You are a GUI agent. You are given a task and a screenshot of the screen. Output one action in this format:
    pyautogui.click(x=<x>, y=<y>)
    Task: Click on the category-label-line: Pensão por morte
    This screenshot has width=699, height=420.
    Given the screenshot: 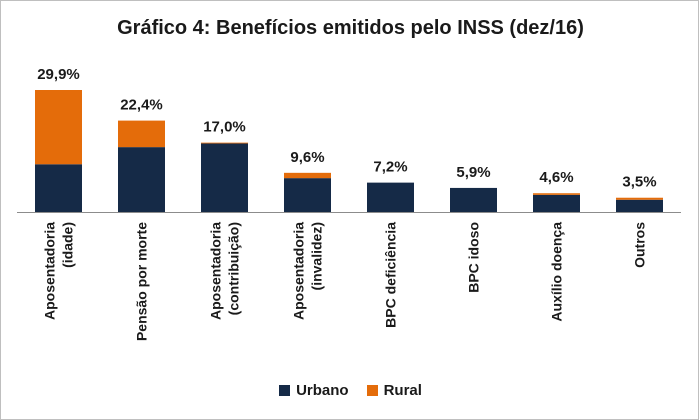 What is the action you would take?
    pyautogui.click(x=142, y=281)
    